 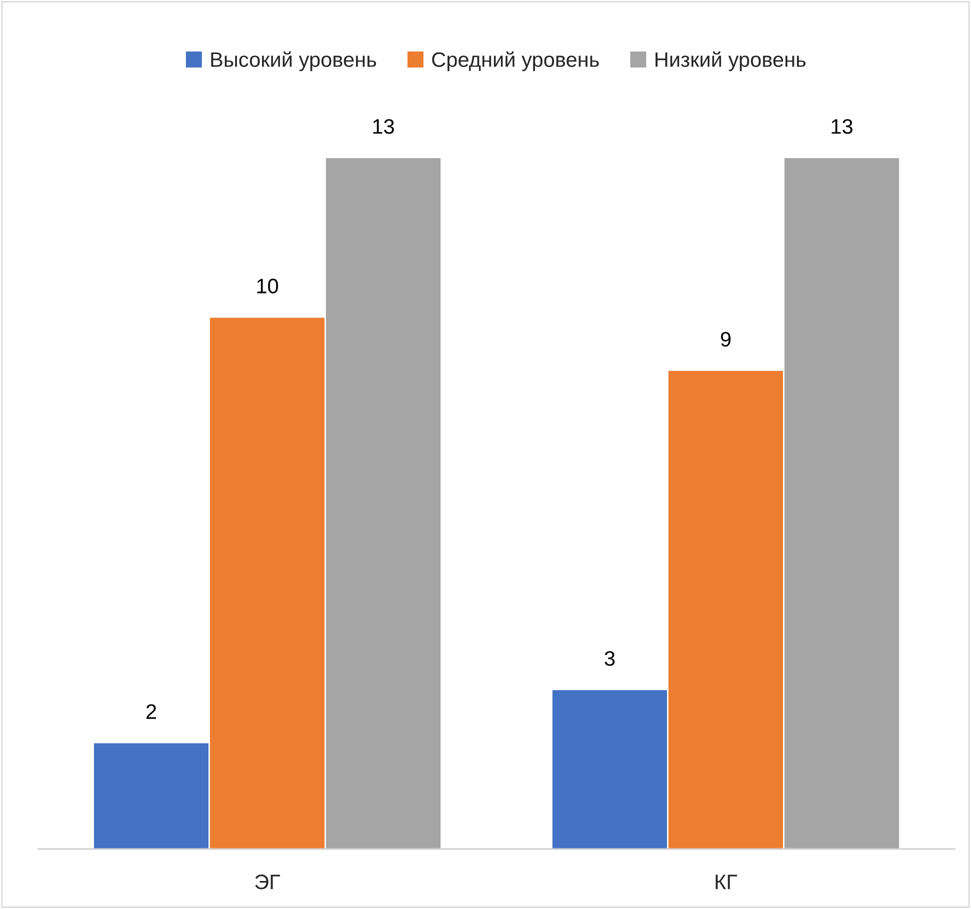 I want to click on legend-label: Низкий уровень, so click(x=731, y=61).